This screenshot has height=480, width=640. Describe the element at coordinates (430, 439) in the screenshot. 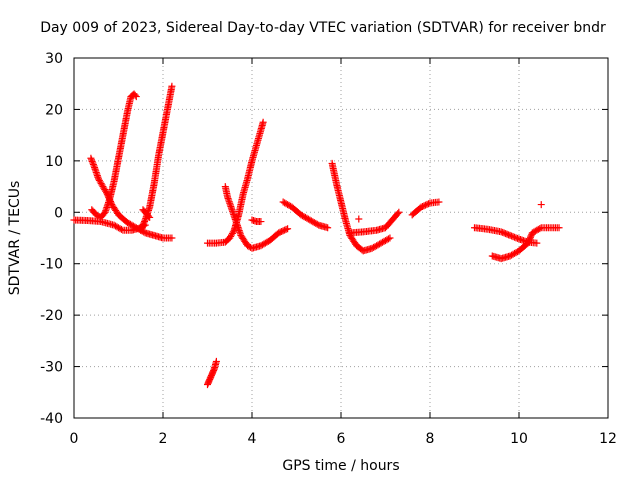

I see `x-tick-label: 8` at that location.